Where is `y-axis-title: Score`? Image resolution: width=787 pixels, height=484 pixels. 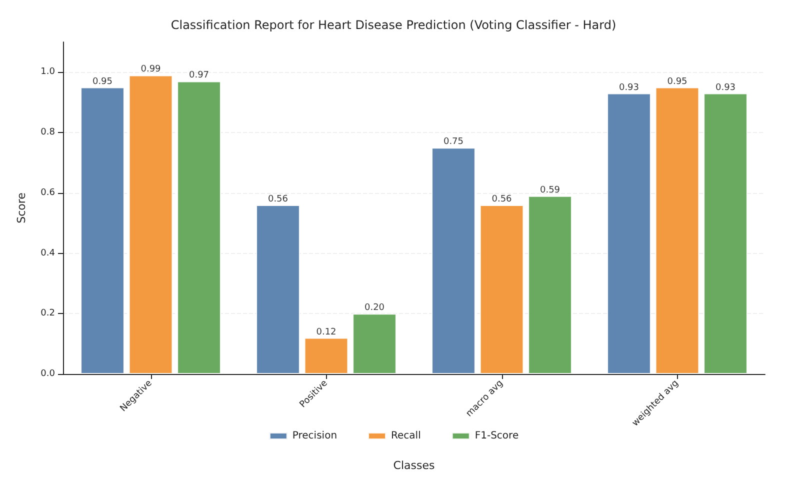 y-axis-title: Score is located at coordinates (21, 208).